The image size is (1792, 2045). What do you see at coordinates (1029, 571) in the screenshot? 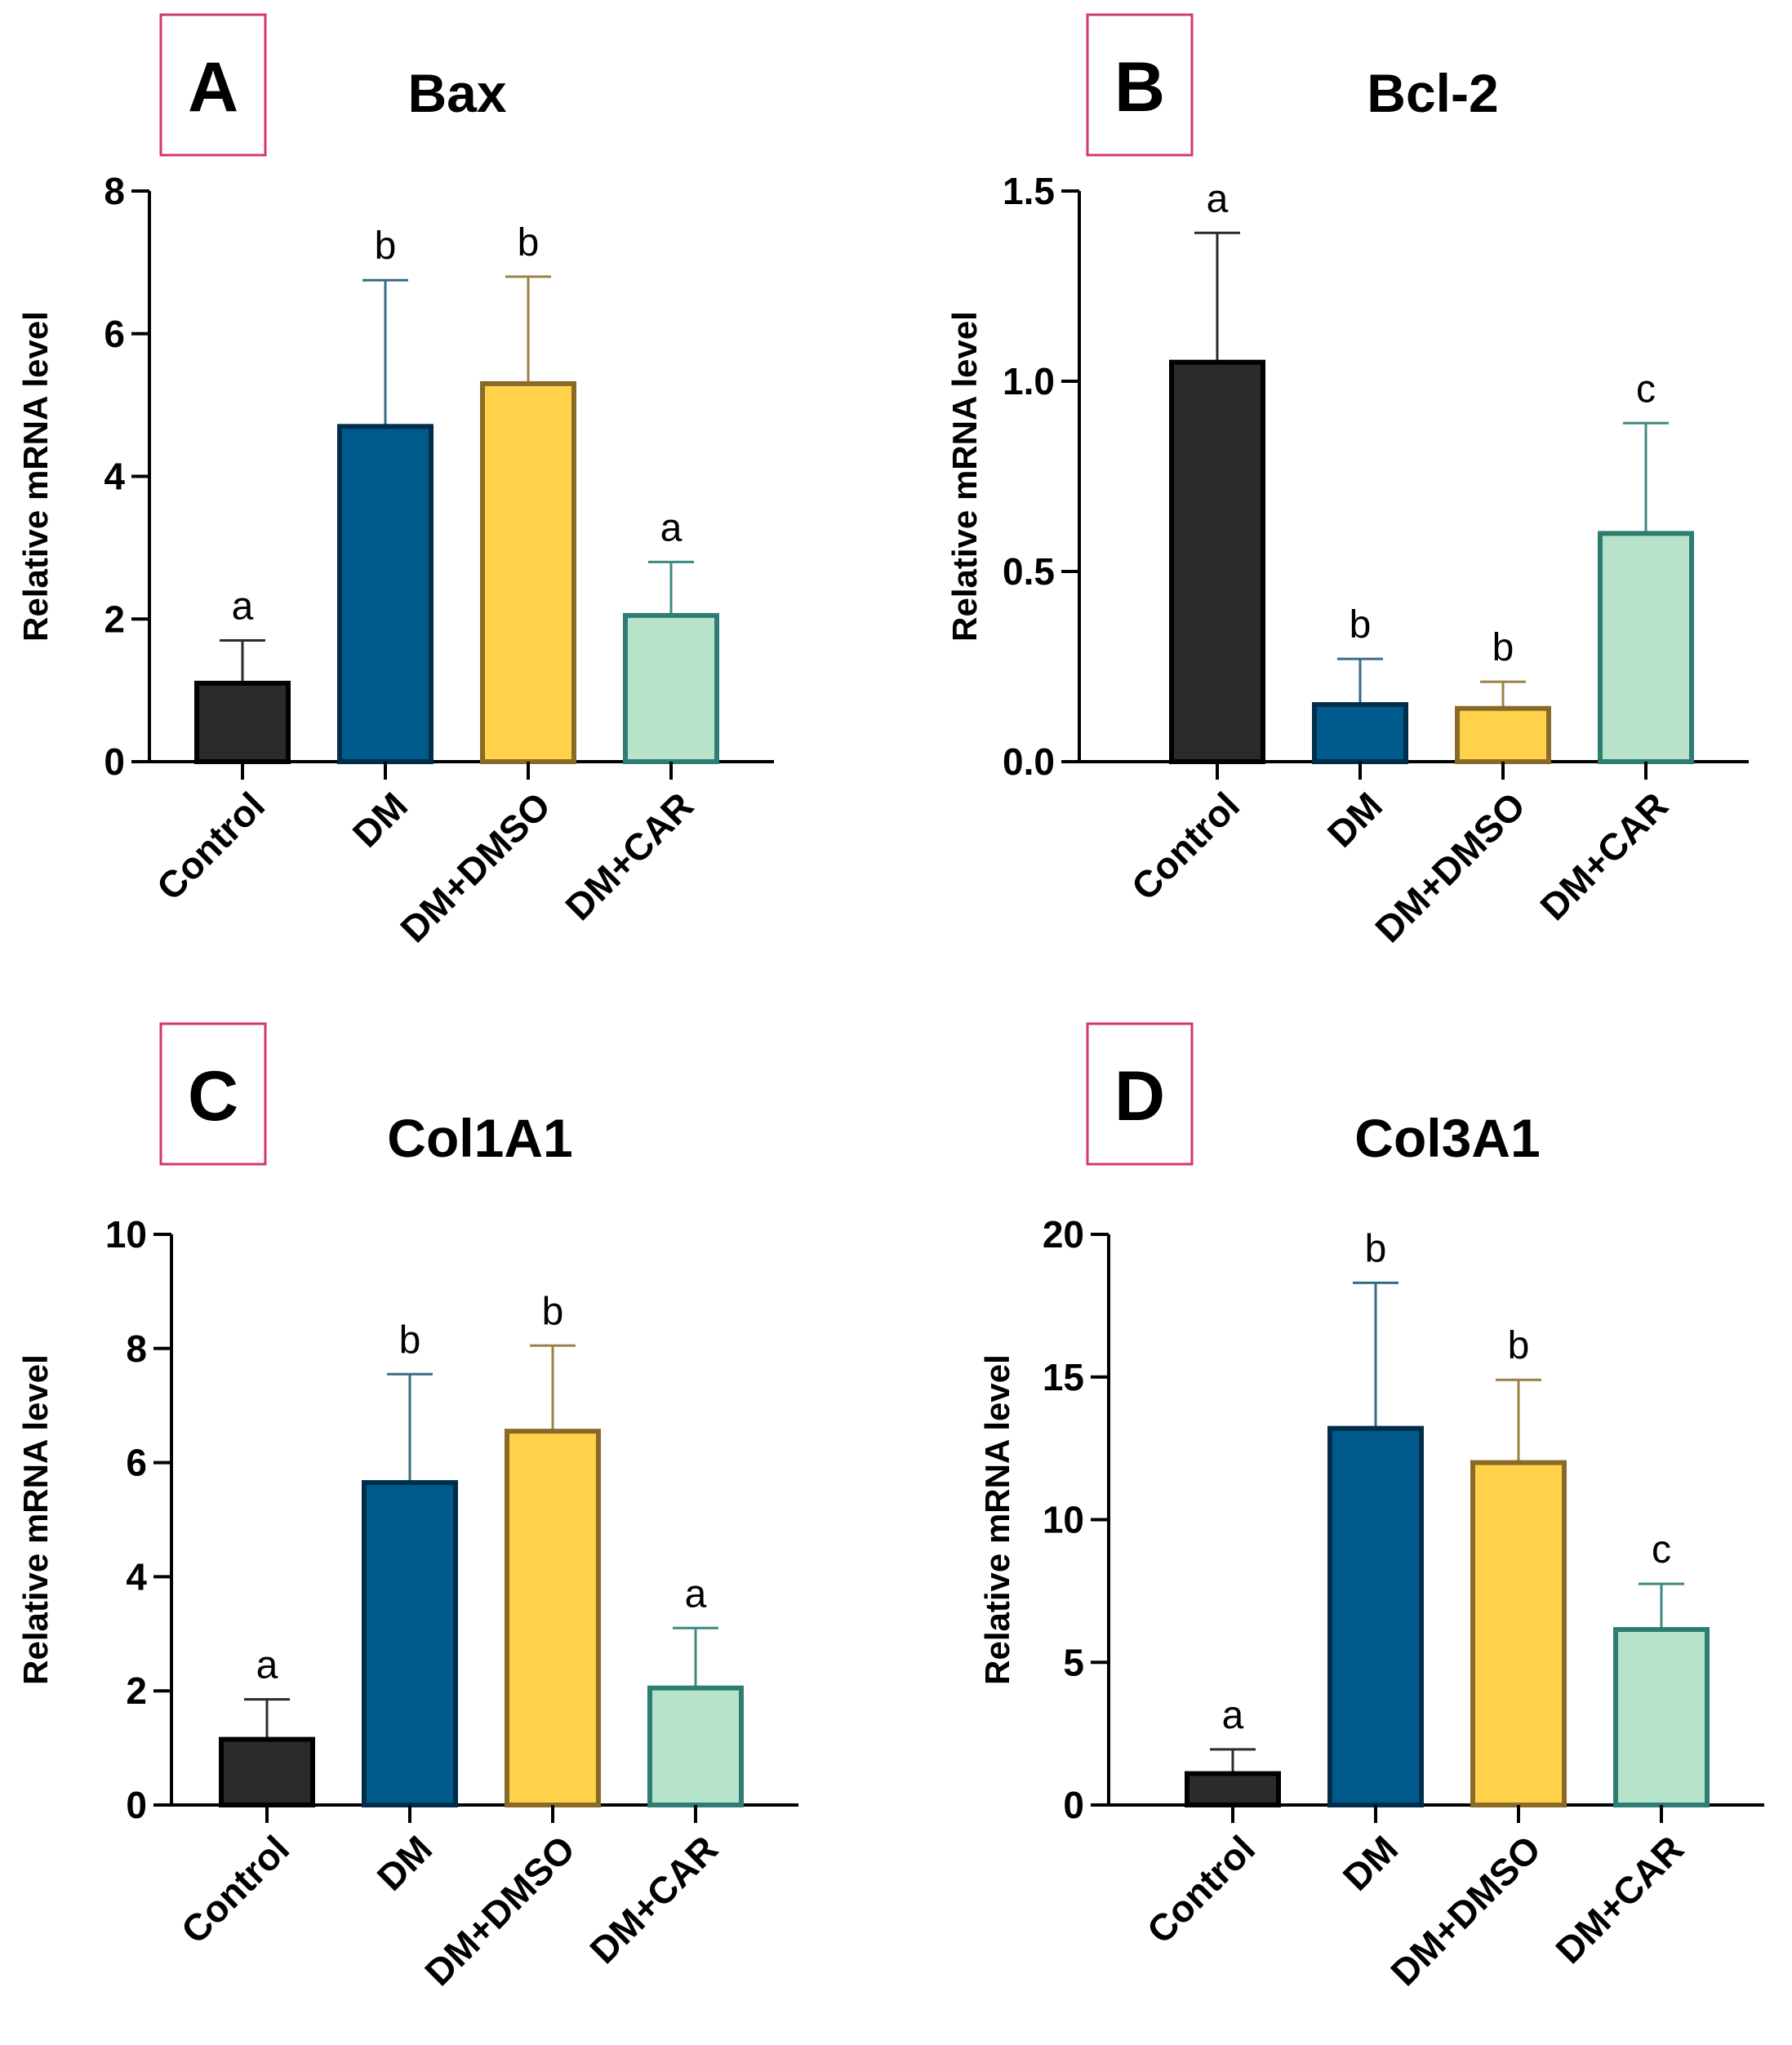
I see `y-tick-label: 0.5` at bounding box center [1029, 571].